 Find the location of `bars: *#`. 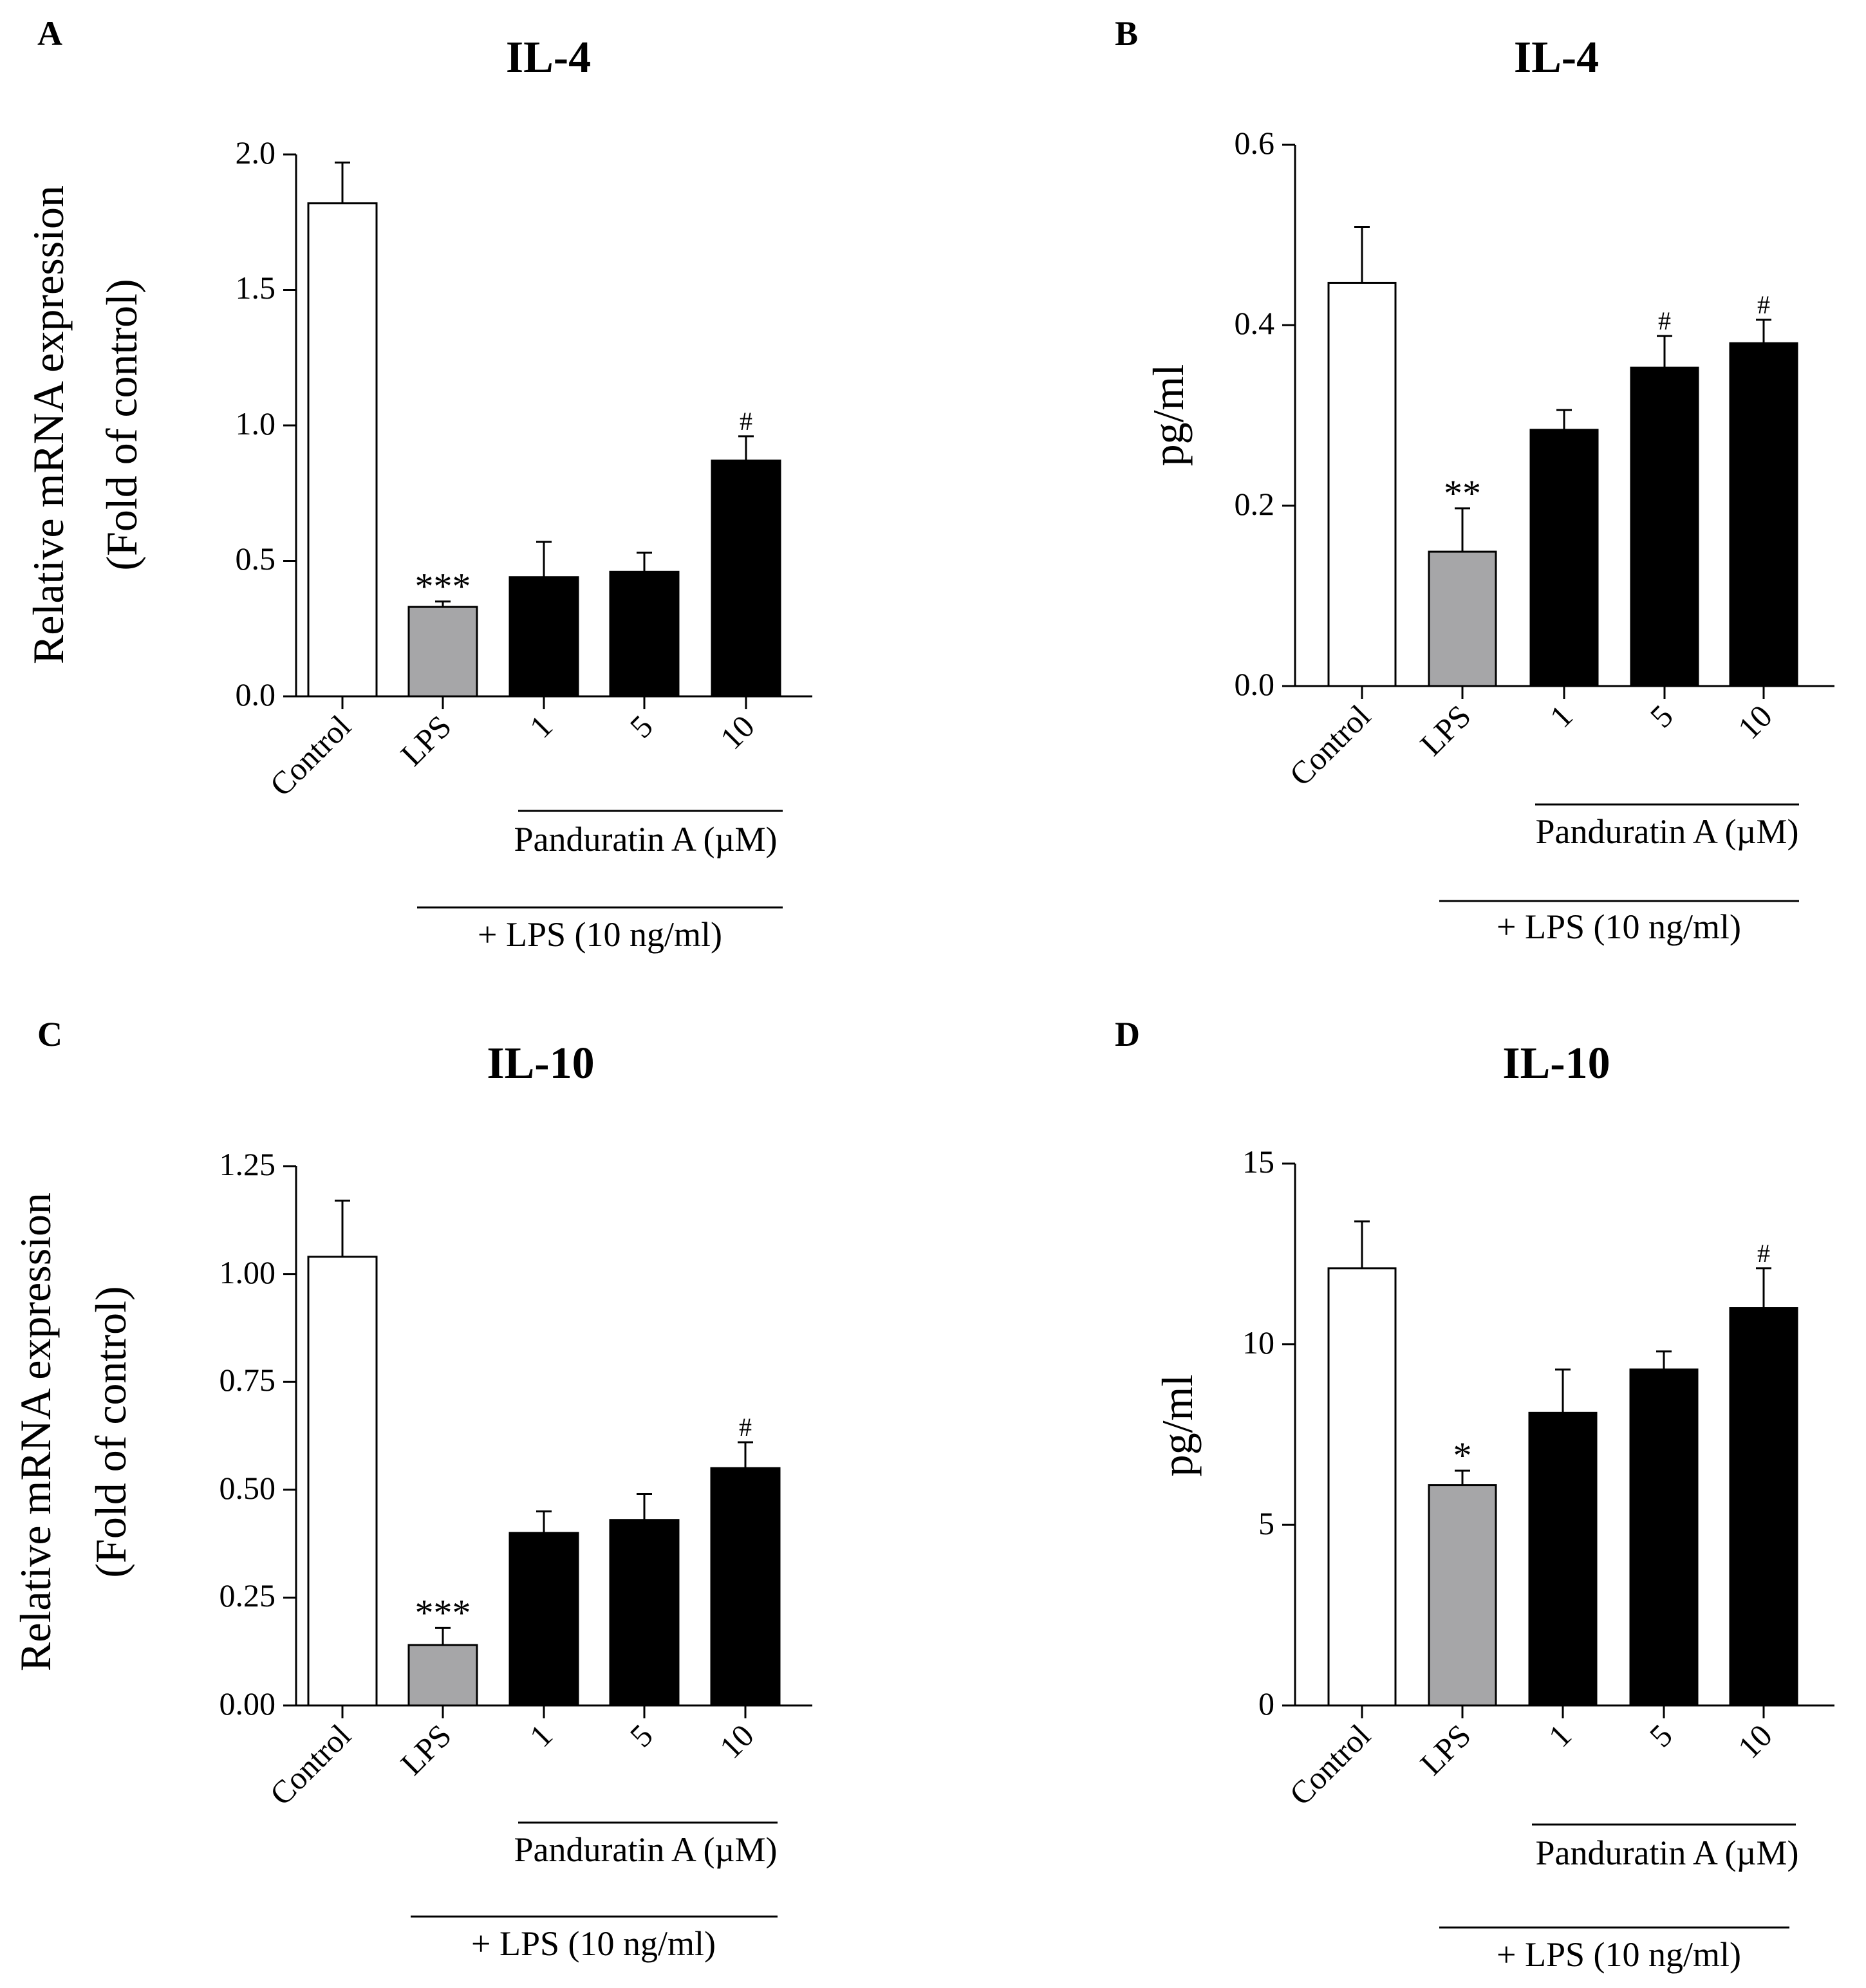

bars: *# is located at coordinates (1563, 1463).